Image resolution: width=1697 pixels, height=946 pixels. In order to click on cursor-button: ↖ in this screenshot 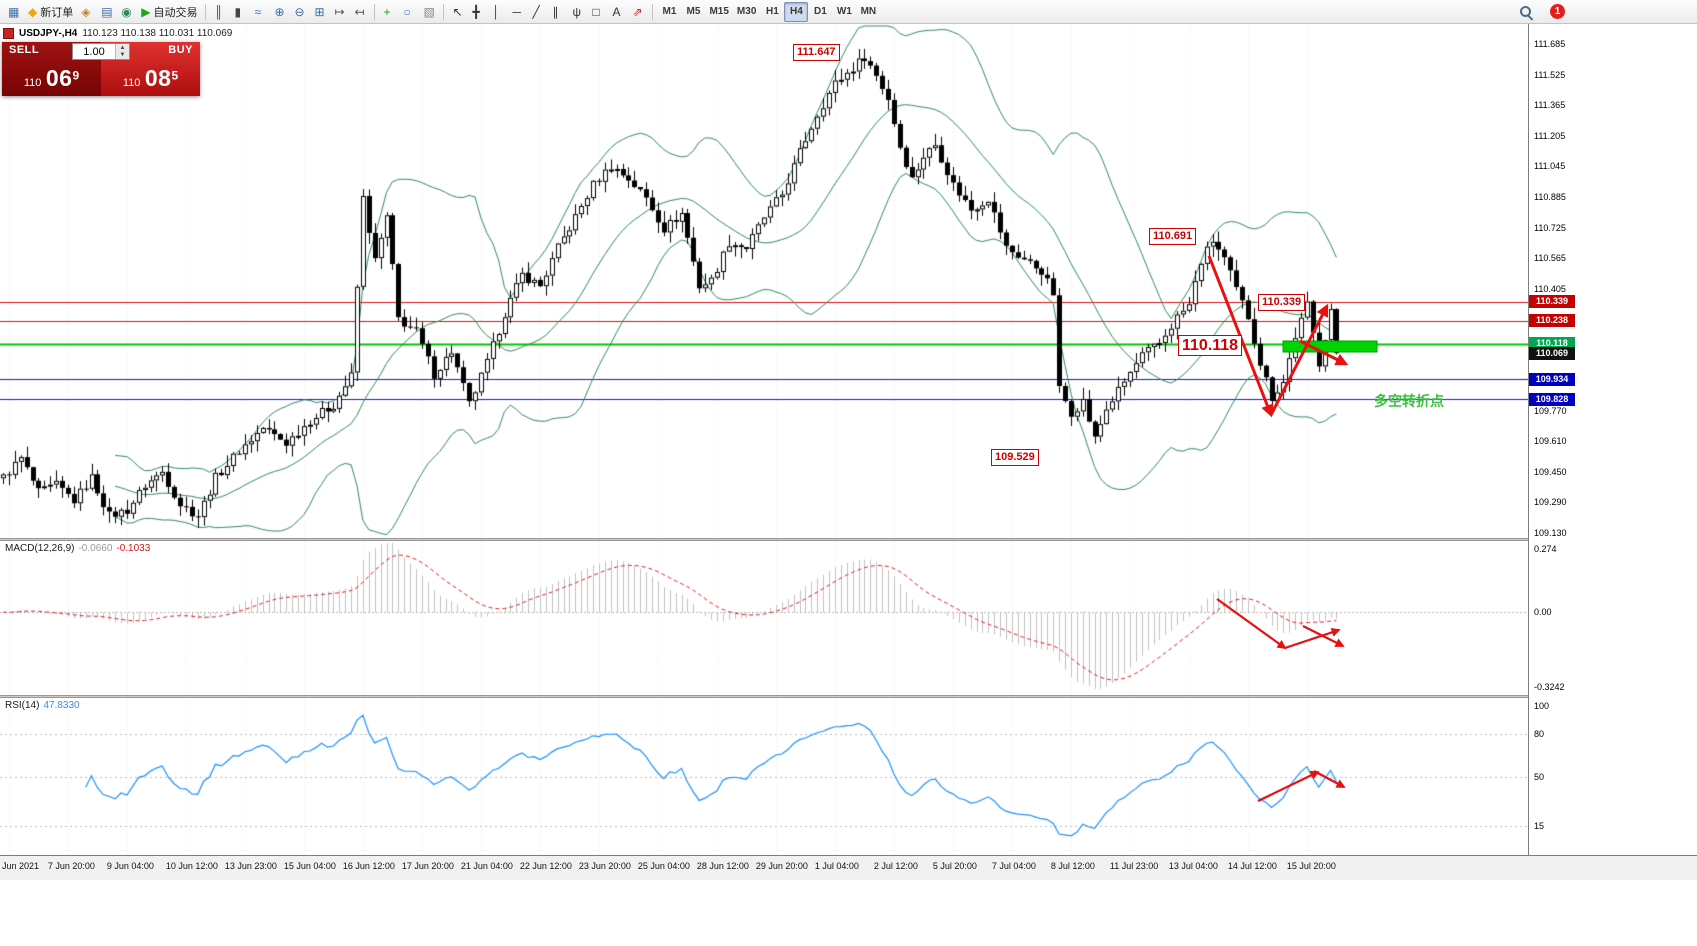, I will do `click(458, 12)`.